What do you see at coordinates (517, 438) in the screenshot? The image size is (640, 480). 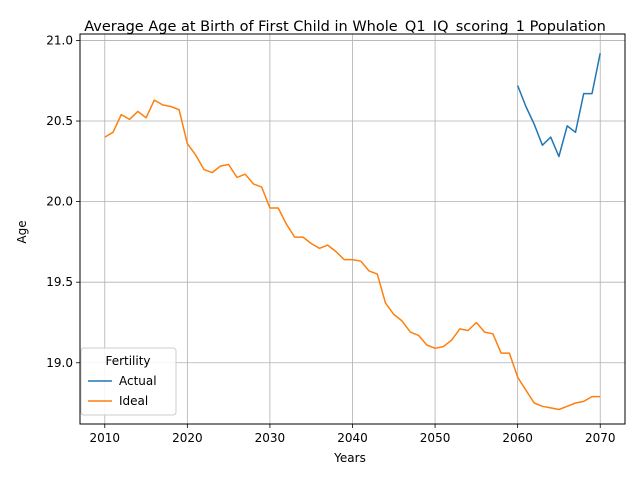 I see `x-tick-label: 2060` at bounding box center [517, 438].